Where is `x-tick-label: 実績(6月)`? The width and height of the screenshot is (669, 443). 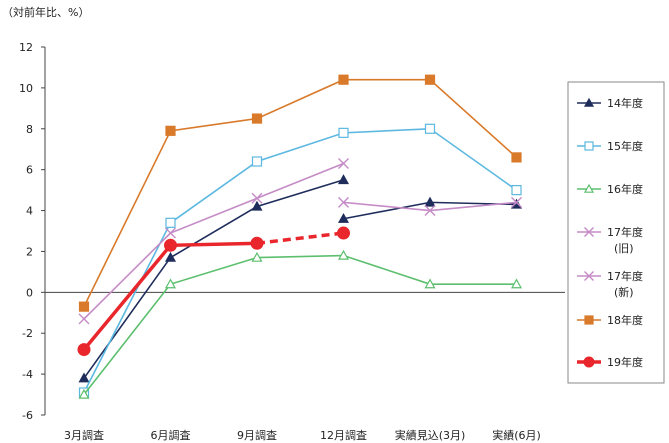
x-tick-label: 実績(6月) is located at coordinates (516, 435).